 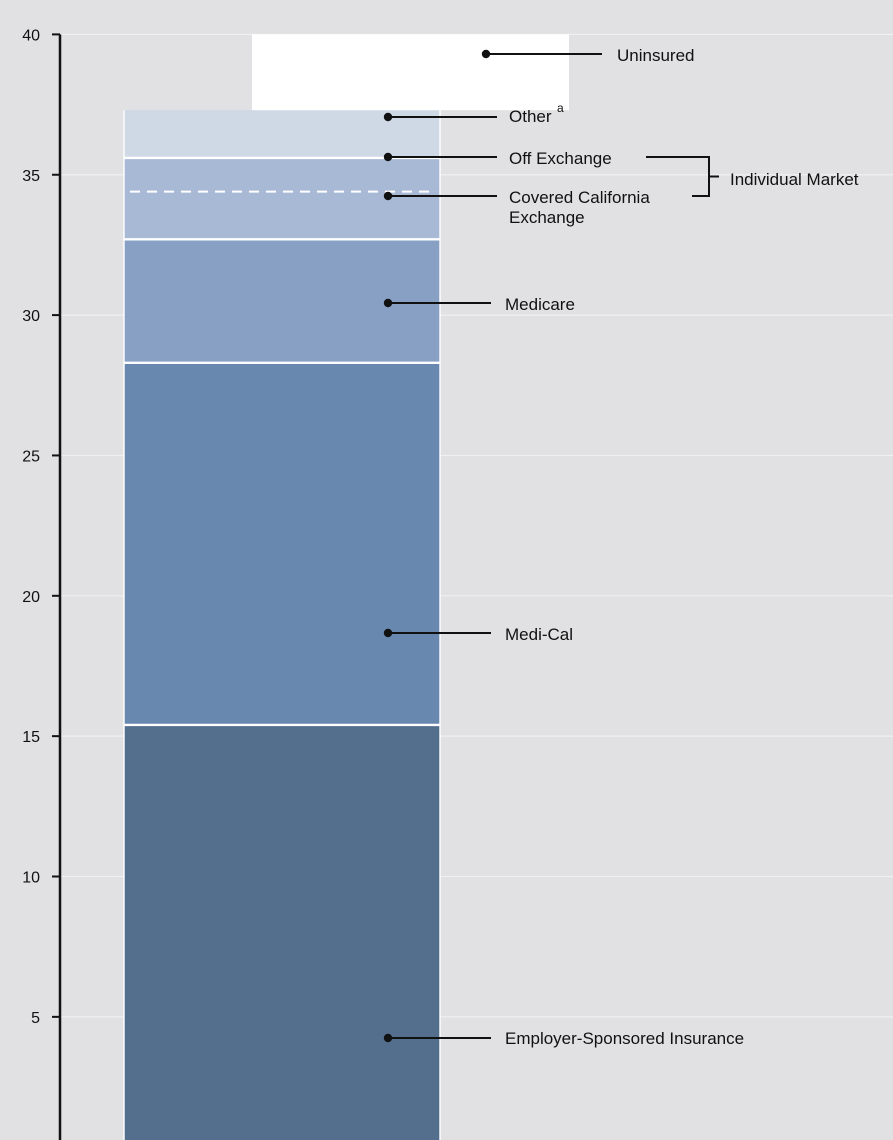 I want to click on bar-segment-medi-cal, so click(x=282, y=543).